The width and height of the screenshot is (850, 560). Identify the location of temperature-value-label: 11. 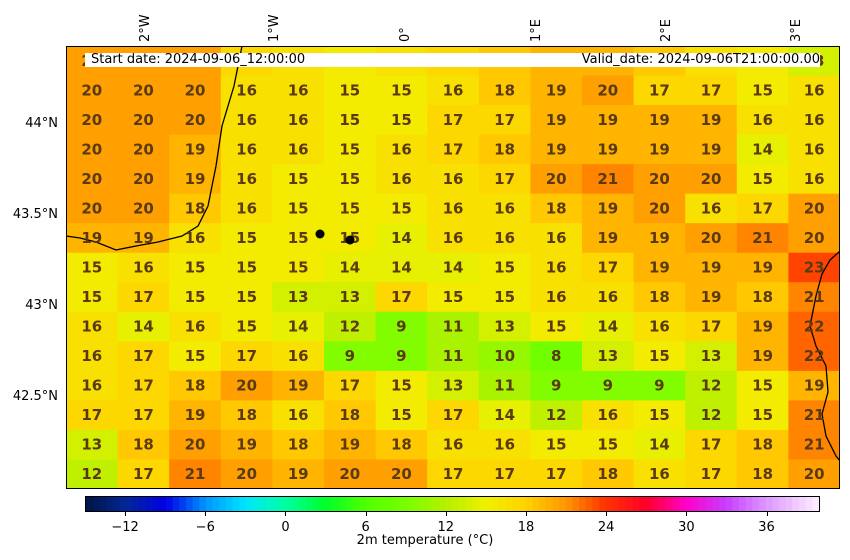
(453, 327).